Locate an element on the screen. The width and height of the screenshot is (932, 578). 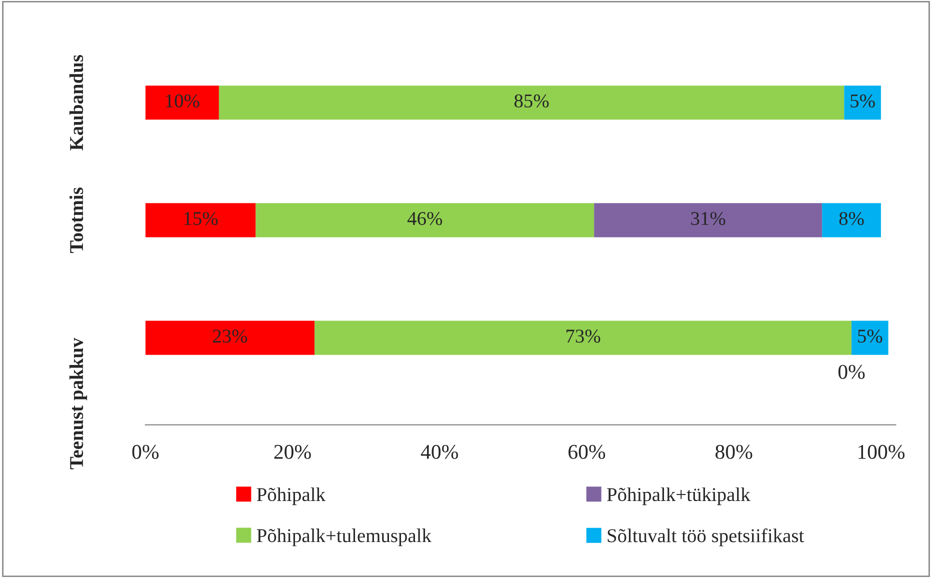
data-label: 31% is located at coordinates (708, 219).